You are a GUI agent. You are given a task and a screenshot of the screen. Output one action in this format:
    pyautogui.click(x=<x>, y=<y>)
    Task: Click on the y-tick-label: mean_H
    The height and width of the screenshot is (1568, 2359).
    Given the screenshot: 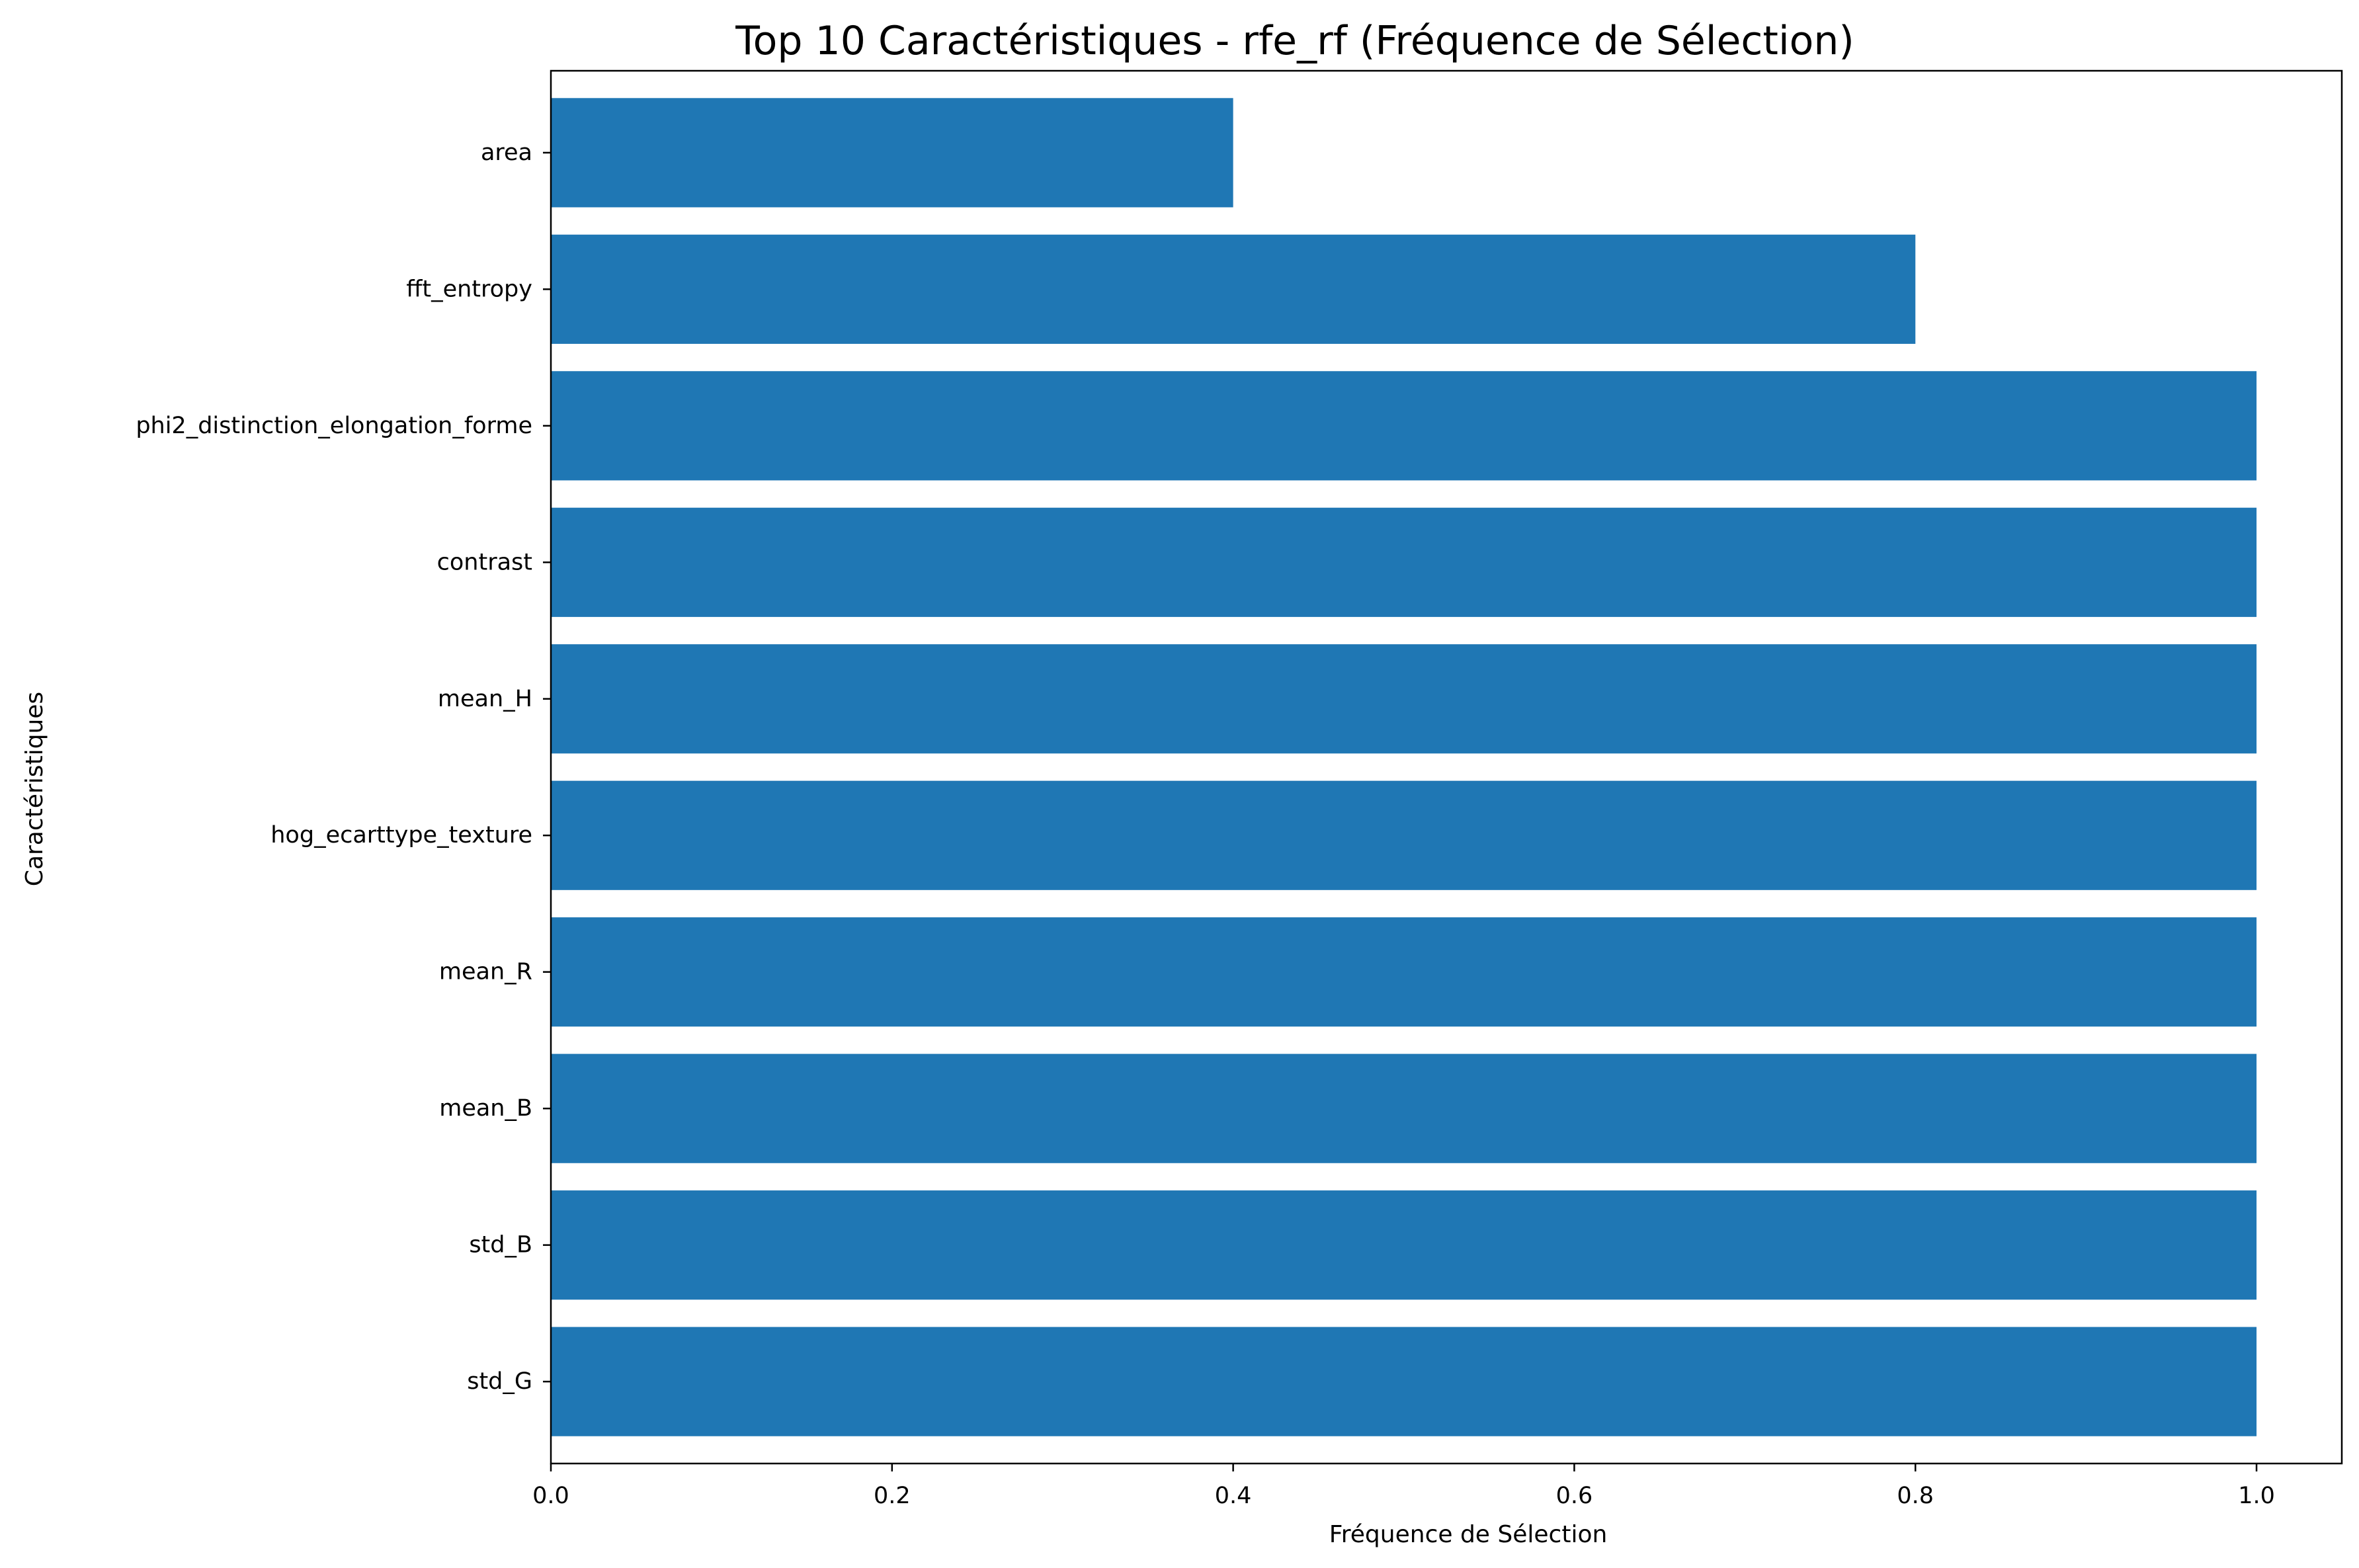 What is the action you would take?
    pyautogui.click(x=485, y=699)
    